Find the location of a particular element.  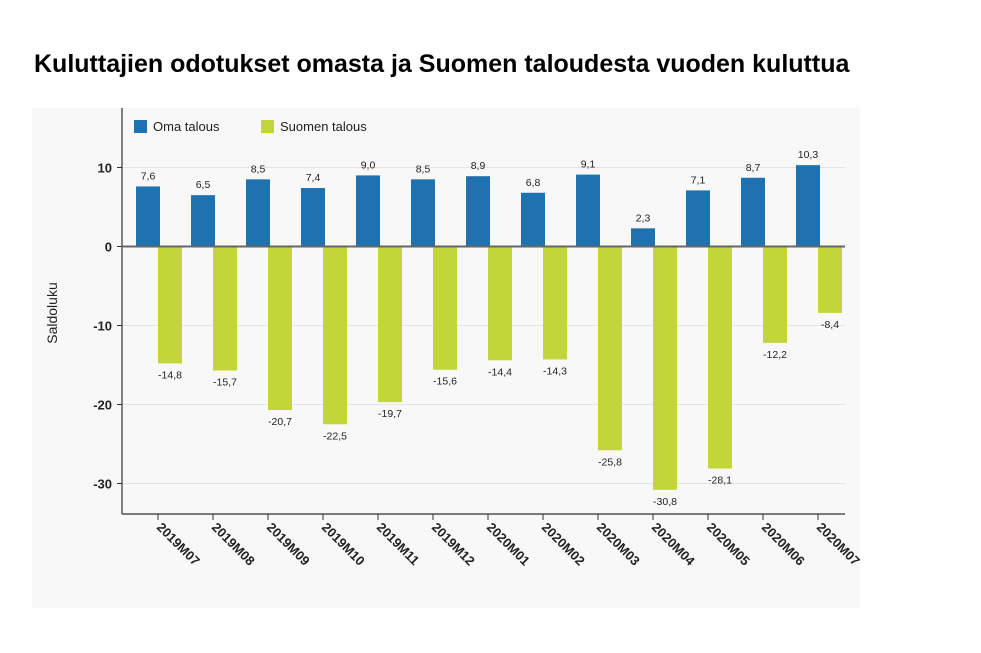

data-label-oma-talous: 10,3 is located at coordinates (808, 155).